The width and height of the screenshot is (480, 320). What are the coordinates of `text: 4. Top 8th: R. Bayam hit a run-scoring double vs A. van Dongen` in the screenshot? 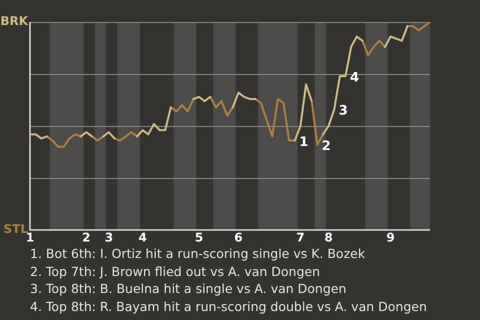 It's located at (228, 306).